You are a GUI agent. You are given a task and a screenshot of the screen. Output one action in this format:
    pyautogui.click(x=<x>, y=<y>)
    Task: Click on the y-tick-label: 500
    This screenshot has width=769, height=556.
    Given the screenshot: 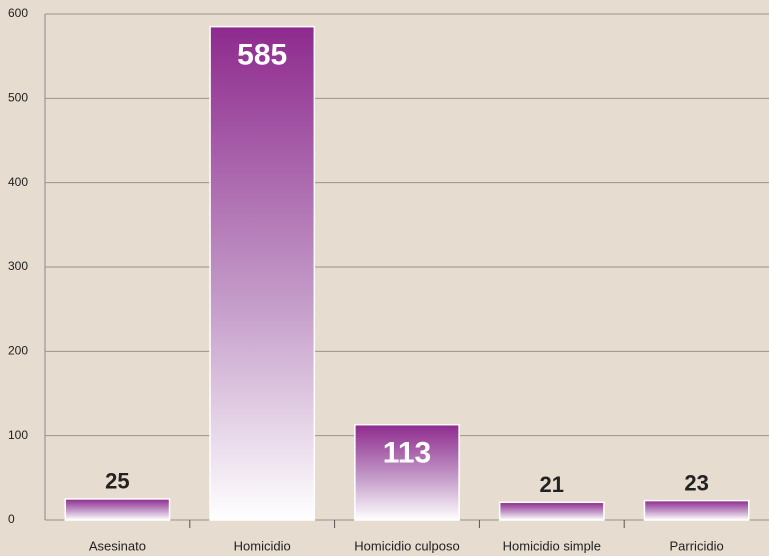 What is the action you would take?
    pyautogui.click(x=18, y=98)
    